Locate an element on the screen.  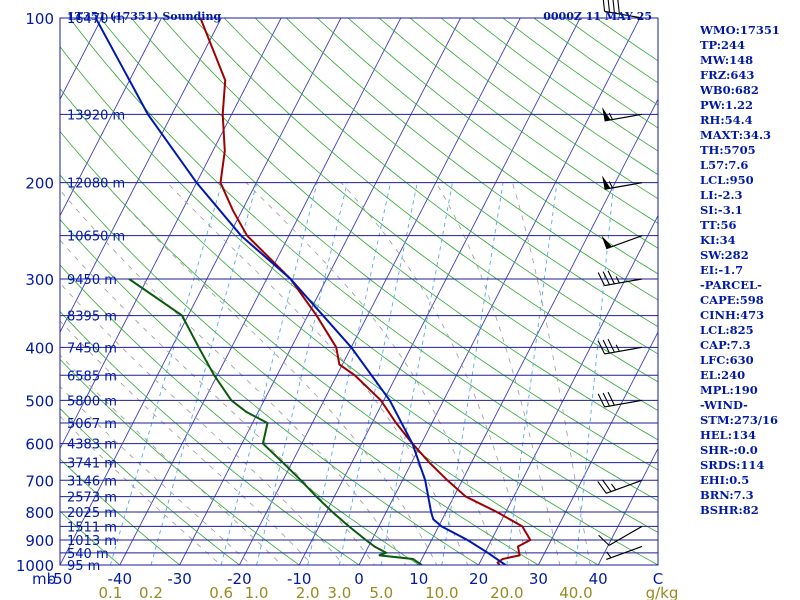
height-label: 12080 m is located at coordinates (96, 184).